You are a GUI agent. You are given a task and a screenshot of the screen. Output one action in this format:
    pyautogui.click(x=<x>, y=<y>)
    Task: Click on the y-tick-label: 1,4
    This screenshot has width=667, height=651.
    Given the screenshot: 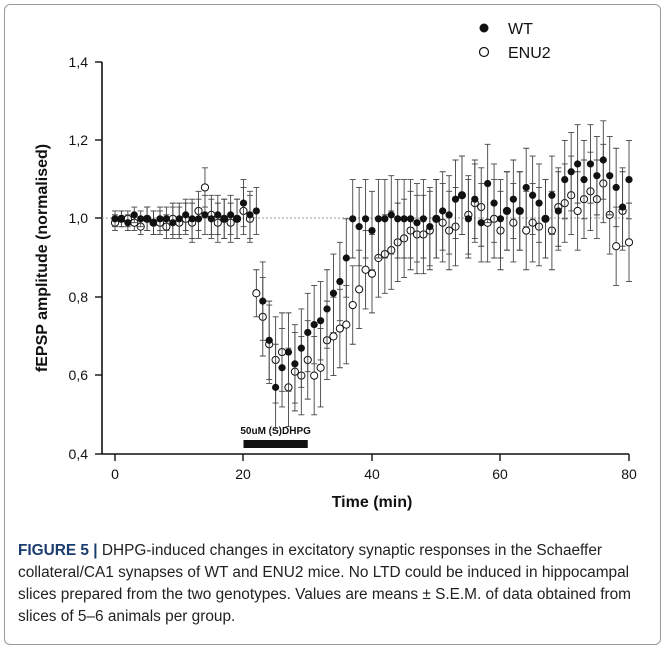 What is the action you would take?
    pyautogui.click(x=79, y=62)
    